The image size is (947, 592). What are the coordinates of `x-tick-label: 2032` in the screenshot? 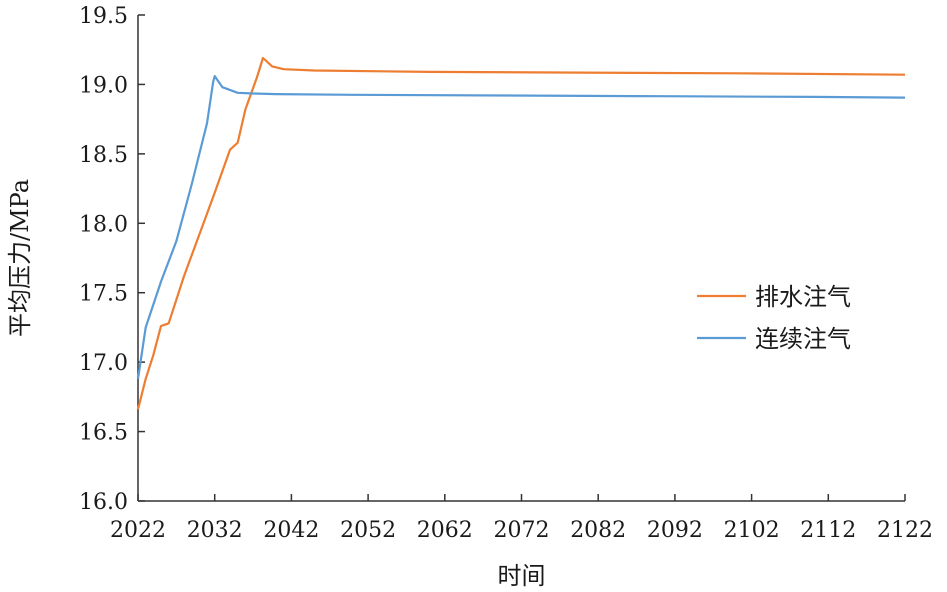 It's located at (215, 530).